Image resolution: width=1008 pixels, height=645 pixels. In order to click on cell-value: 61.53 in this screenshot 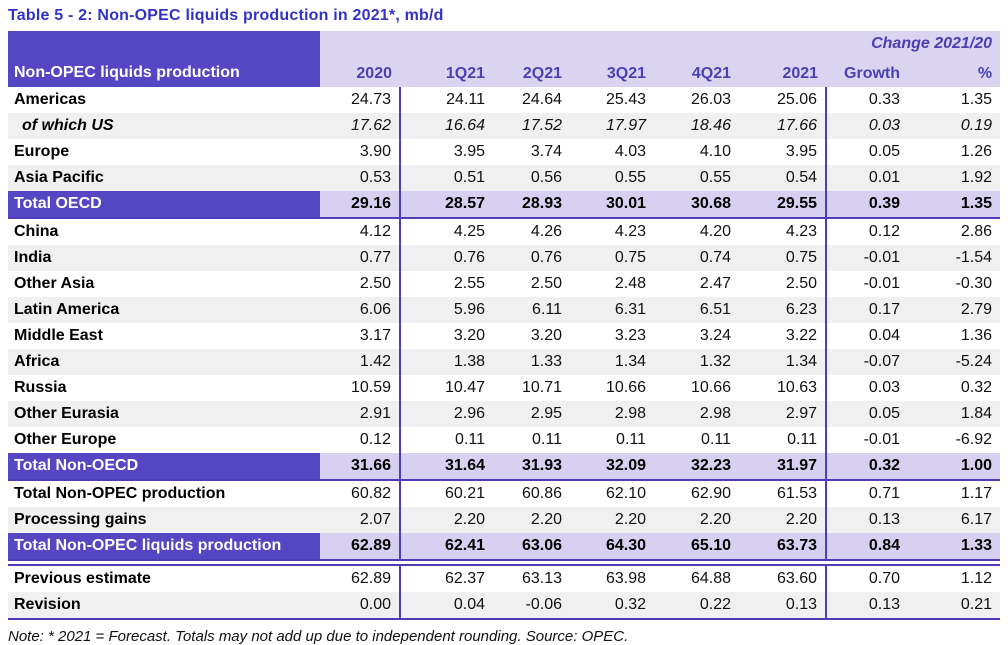, I will do `click(783, 493)`.